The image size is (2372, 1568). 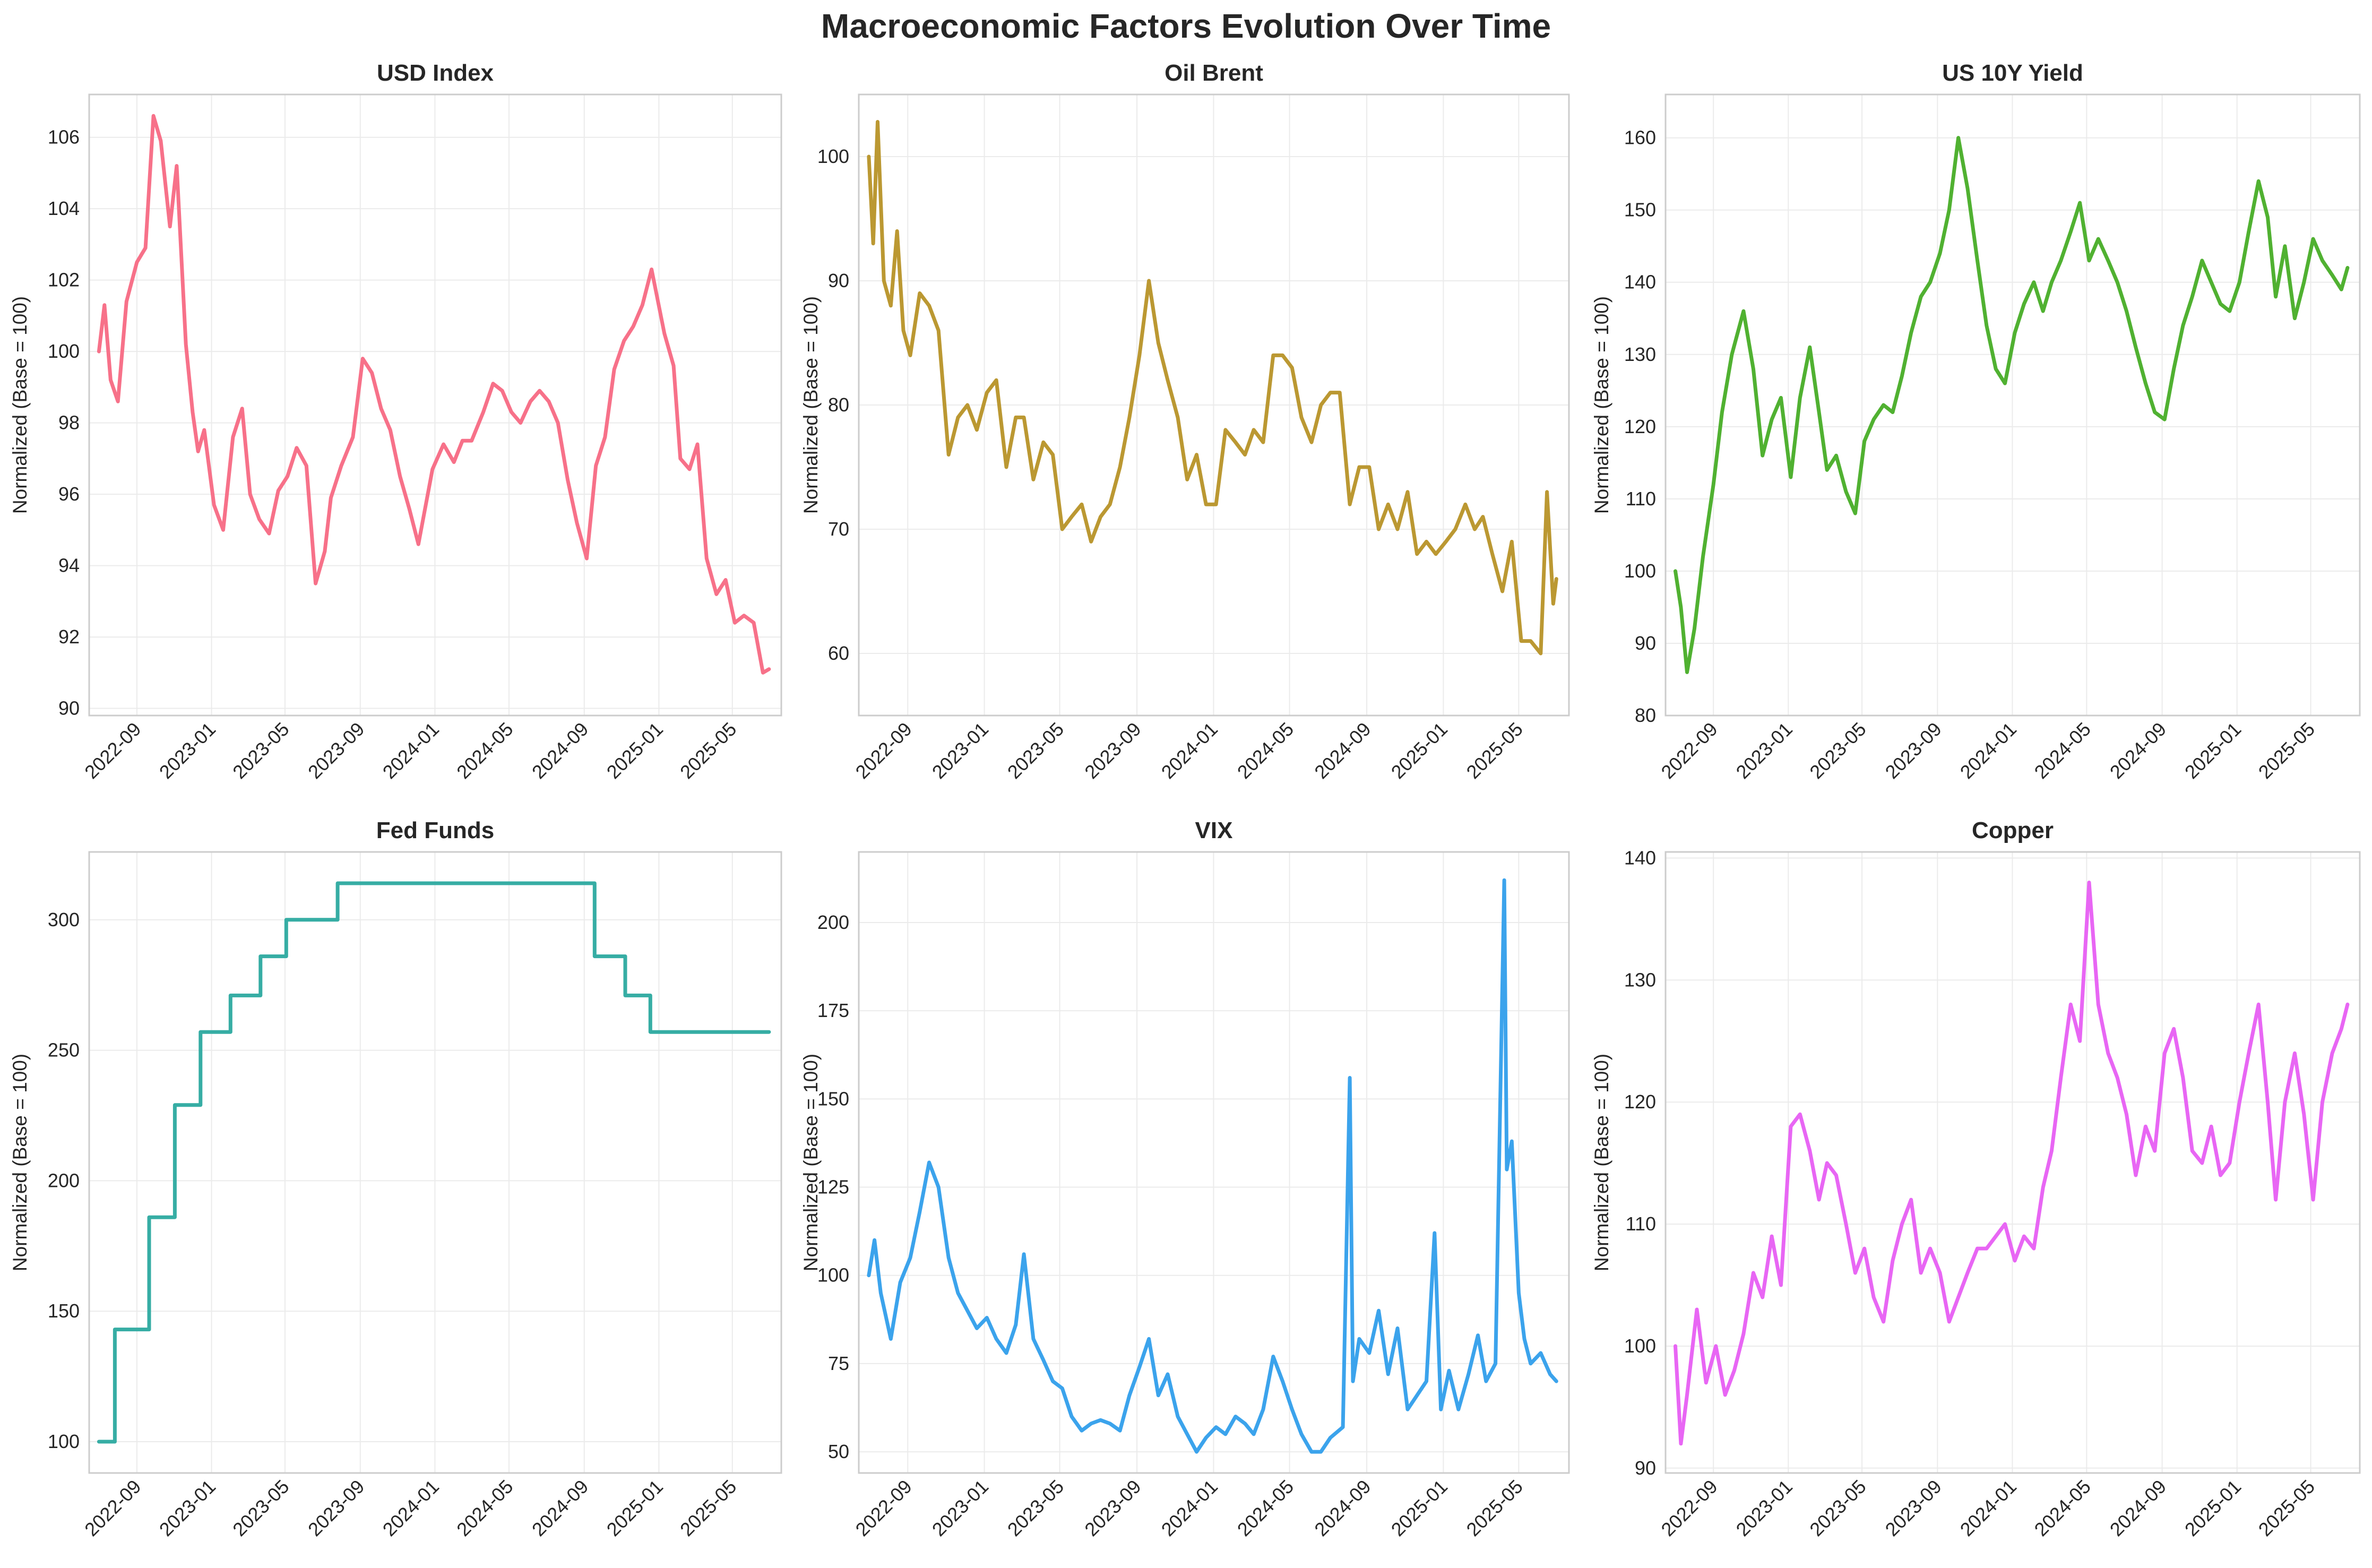 What do you see at coordinates (64, 1180) in the screenshot?
I see `fed-funds-ytick-label: 200` at bounding box center [64, 1180].